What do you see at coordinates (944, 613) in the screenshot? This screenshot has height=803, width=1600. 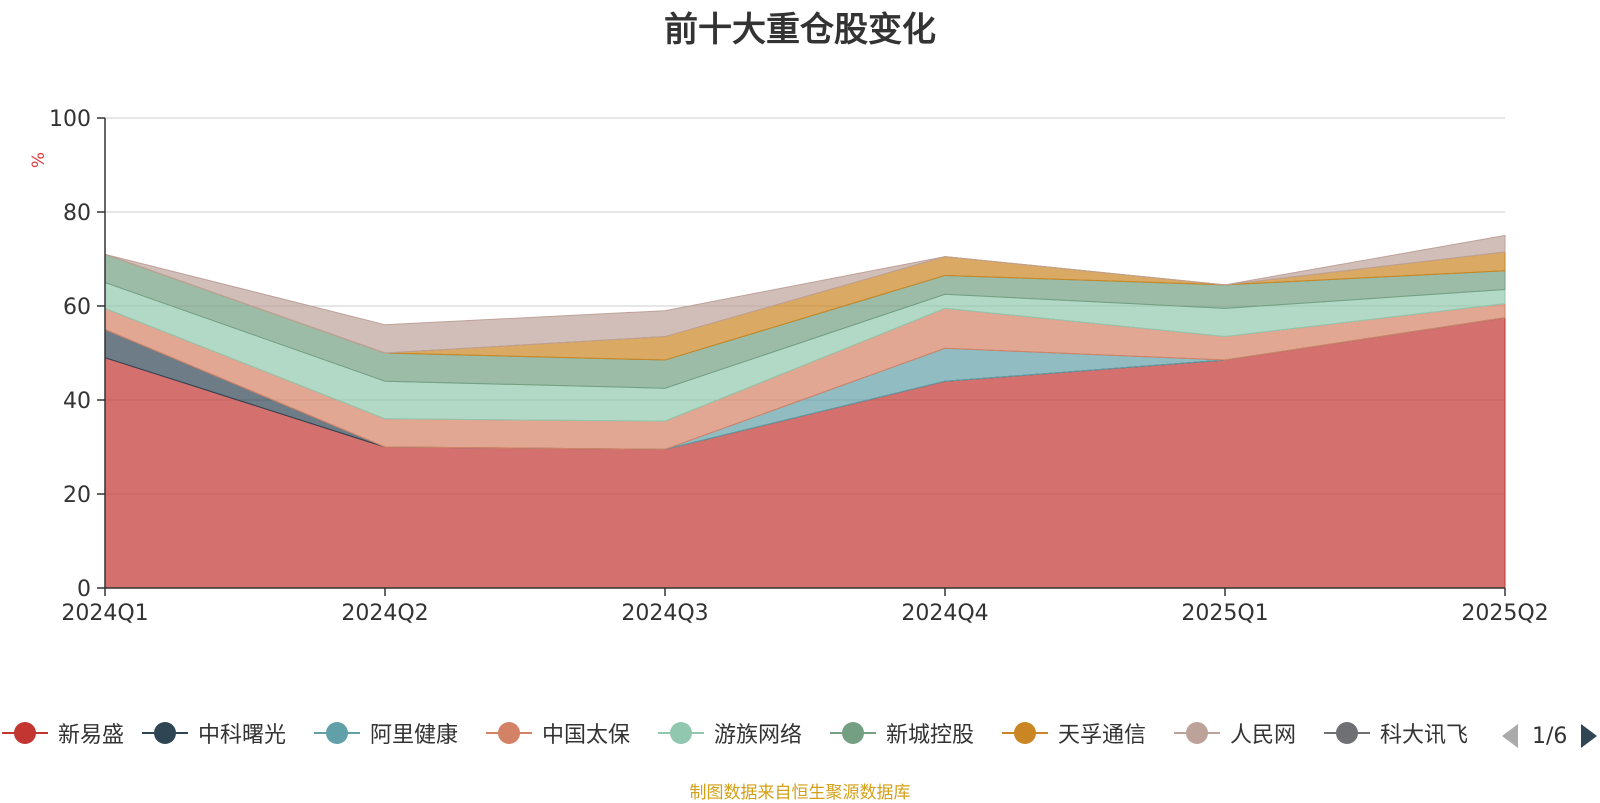 I see `x-tick-label: 2024Q4` at bounding box center [944, 613].